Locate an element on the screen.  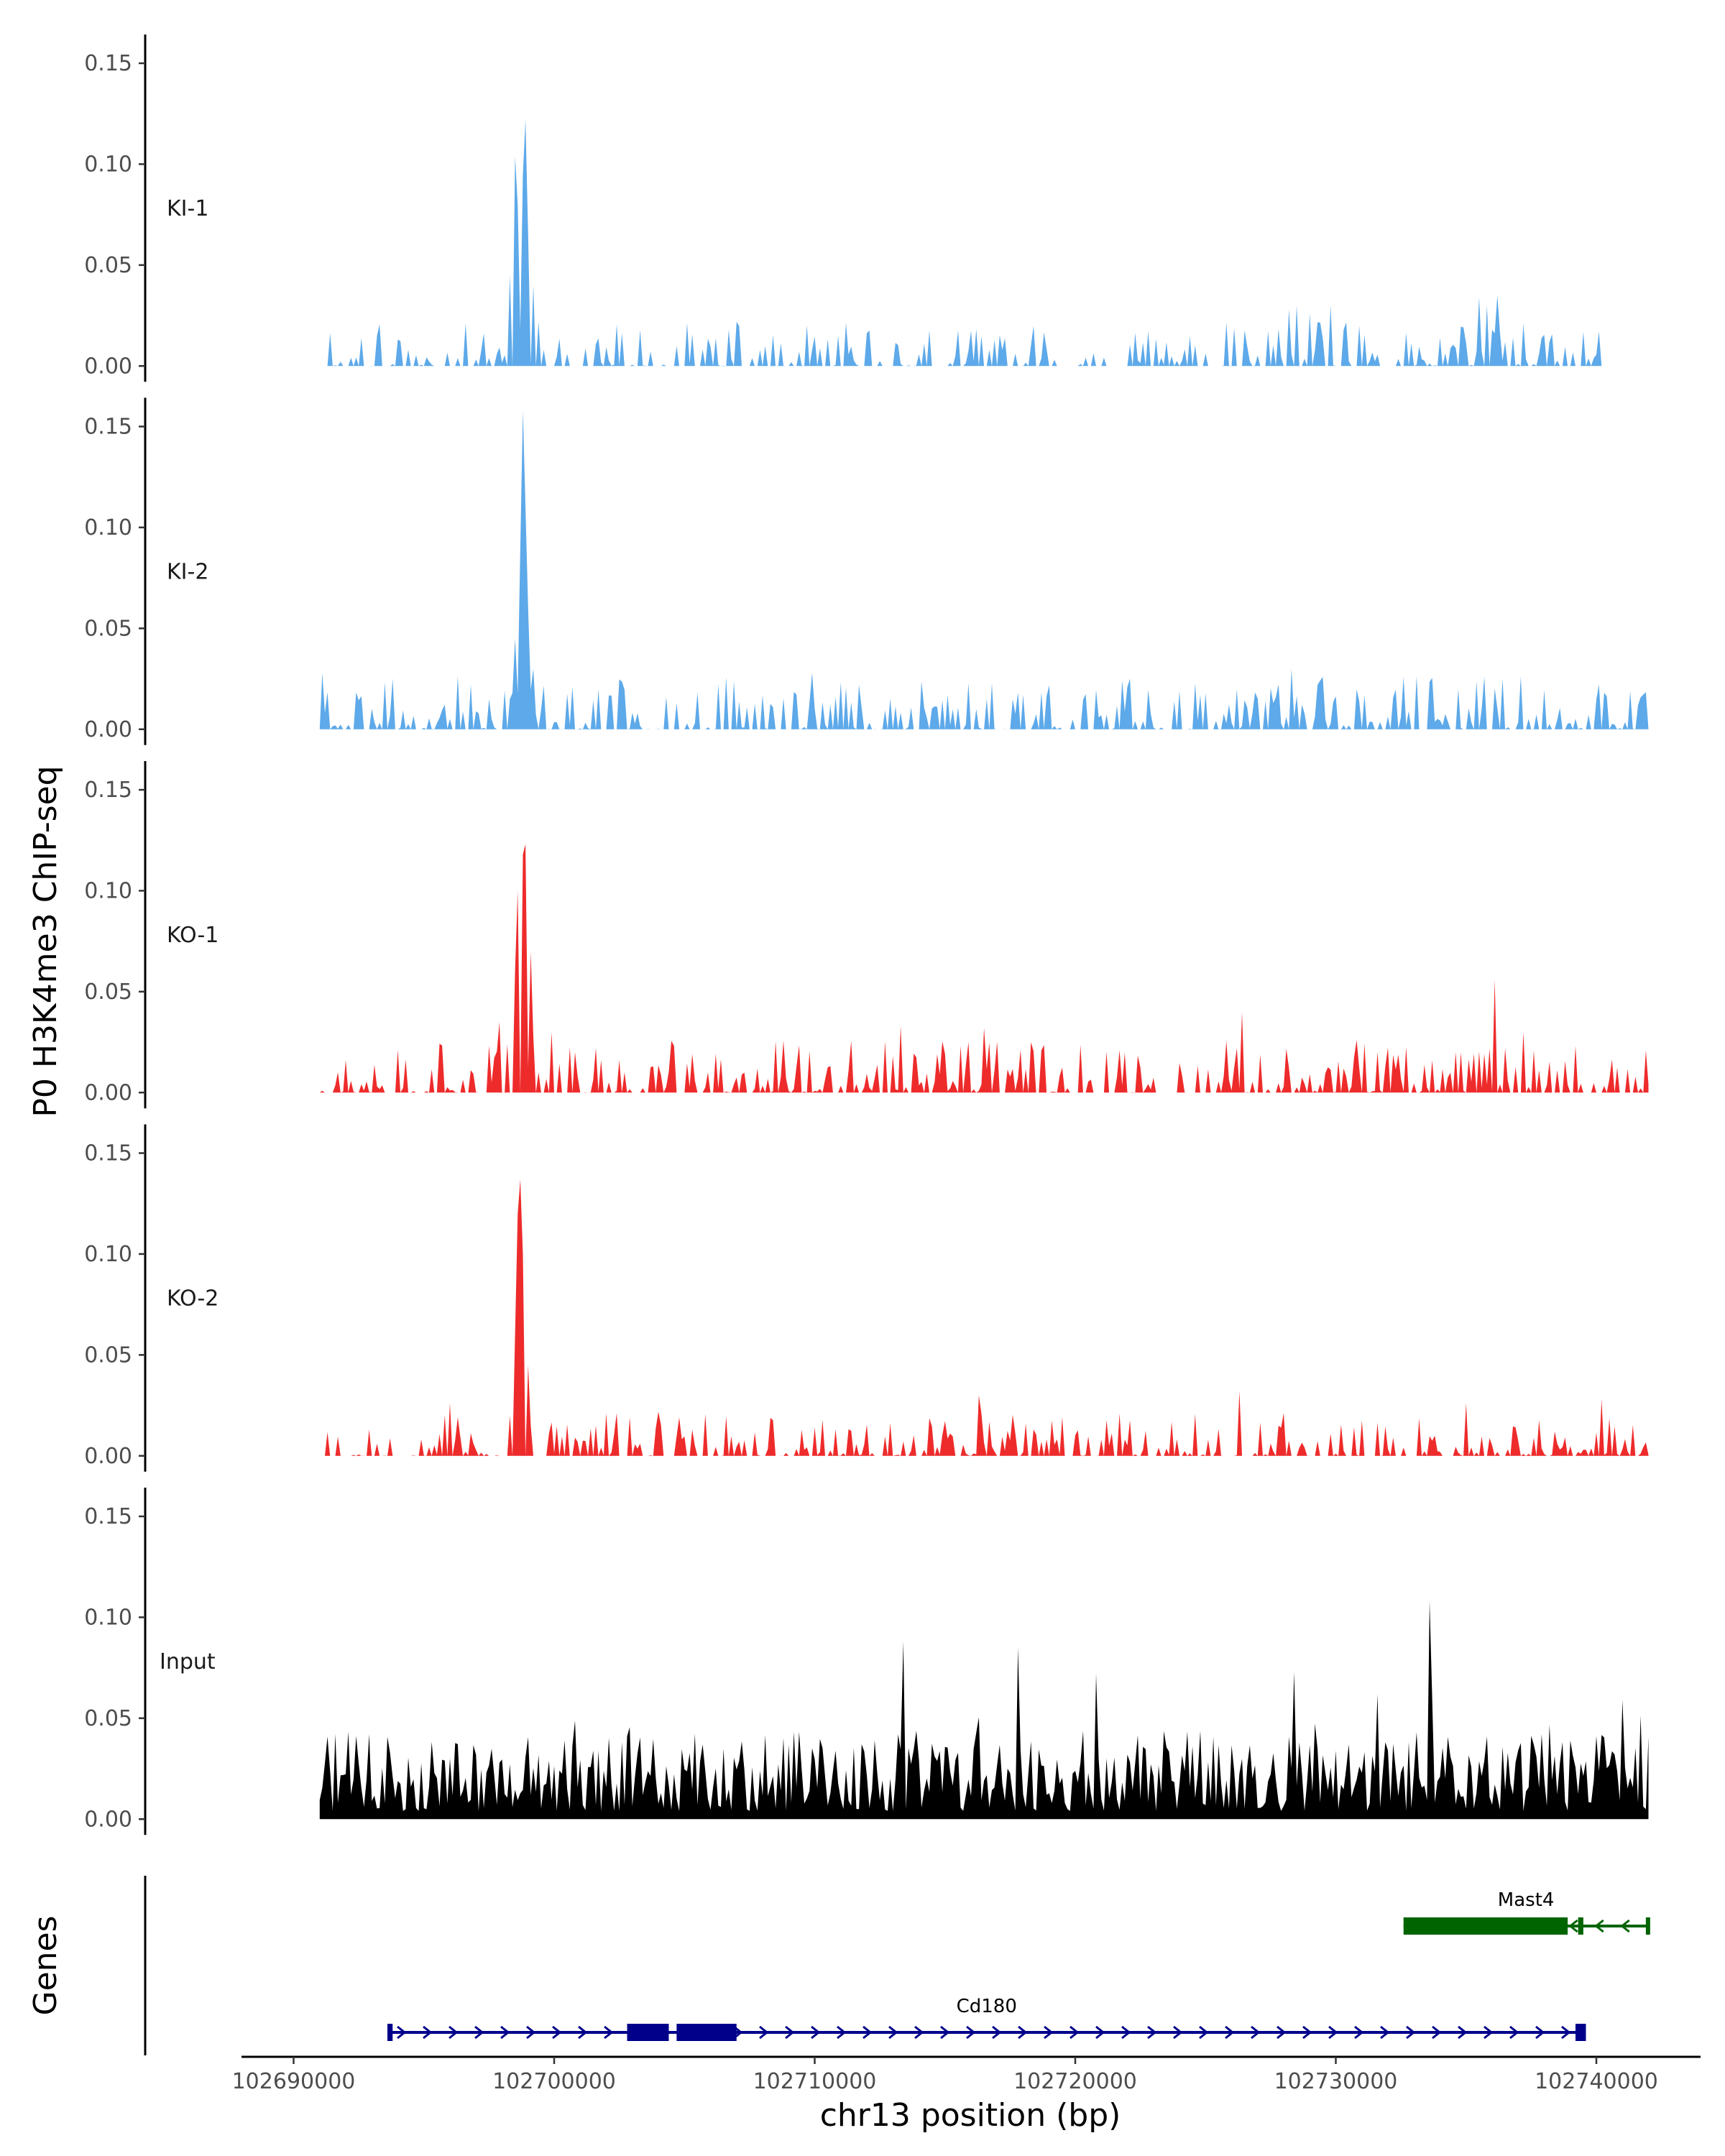
track-label: Input is located at coordinates (188, 1661).